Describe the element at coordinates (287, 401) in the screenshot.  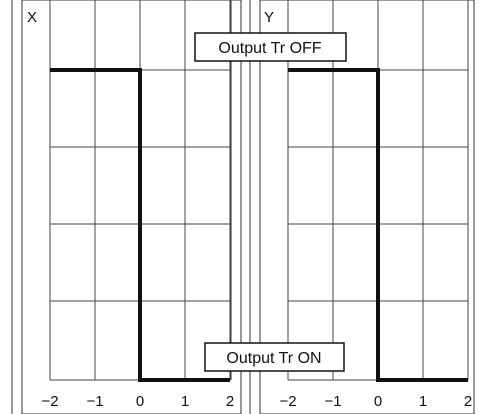
I see `panel-y-tick-label-0: −2` at that location.